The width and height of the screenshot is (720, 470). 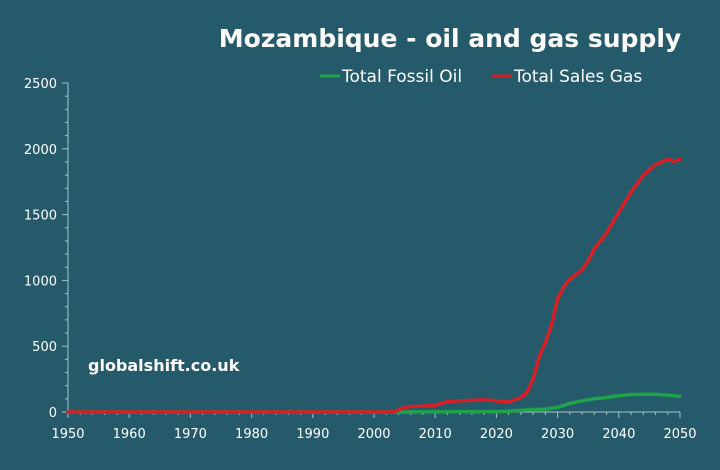 What do you see at coordinates (129, 434) in the screenshot?
I see `x-tick-label: 1960` at bounding box center [129, 434].